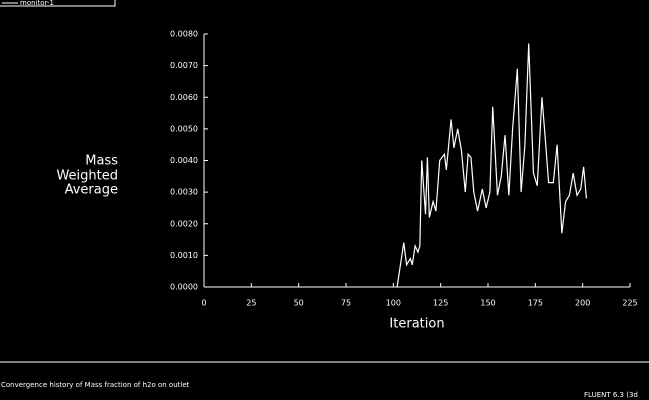 Image resolution: width=649 pixels, height=400 pixels. What do you see at coordinates (184, 34) in the screenshot?
I see `y-tick-label: 0.0080` at bounding box center [184, 34].